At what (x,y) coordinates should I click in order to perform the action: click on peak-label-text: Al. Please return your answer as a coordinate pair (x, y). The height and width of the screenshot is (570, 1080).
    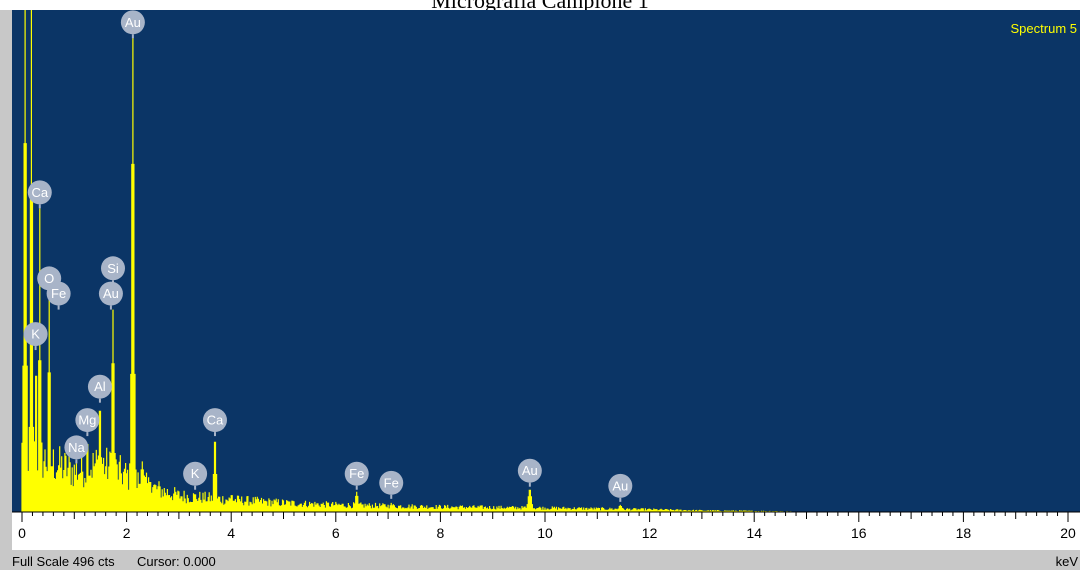
    Looking at the image, I should click on (100, 386).